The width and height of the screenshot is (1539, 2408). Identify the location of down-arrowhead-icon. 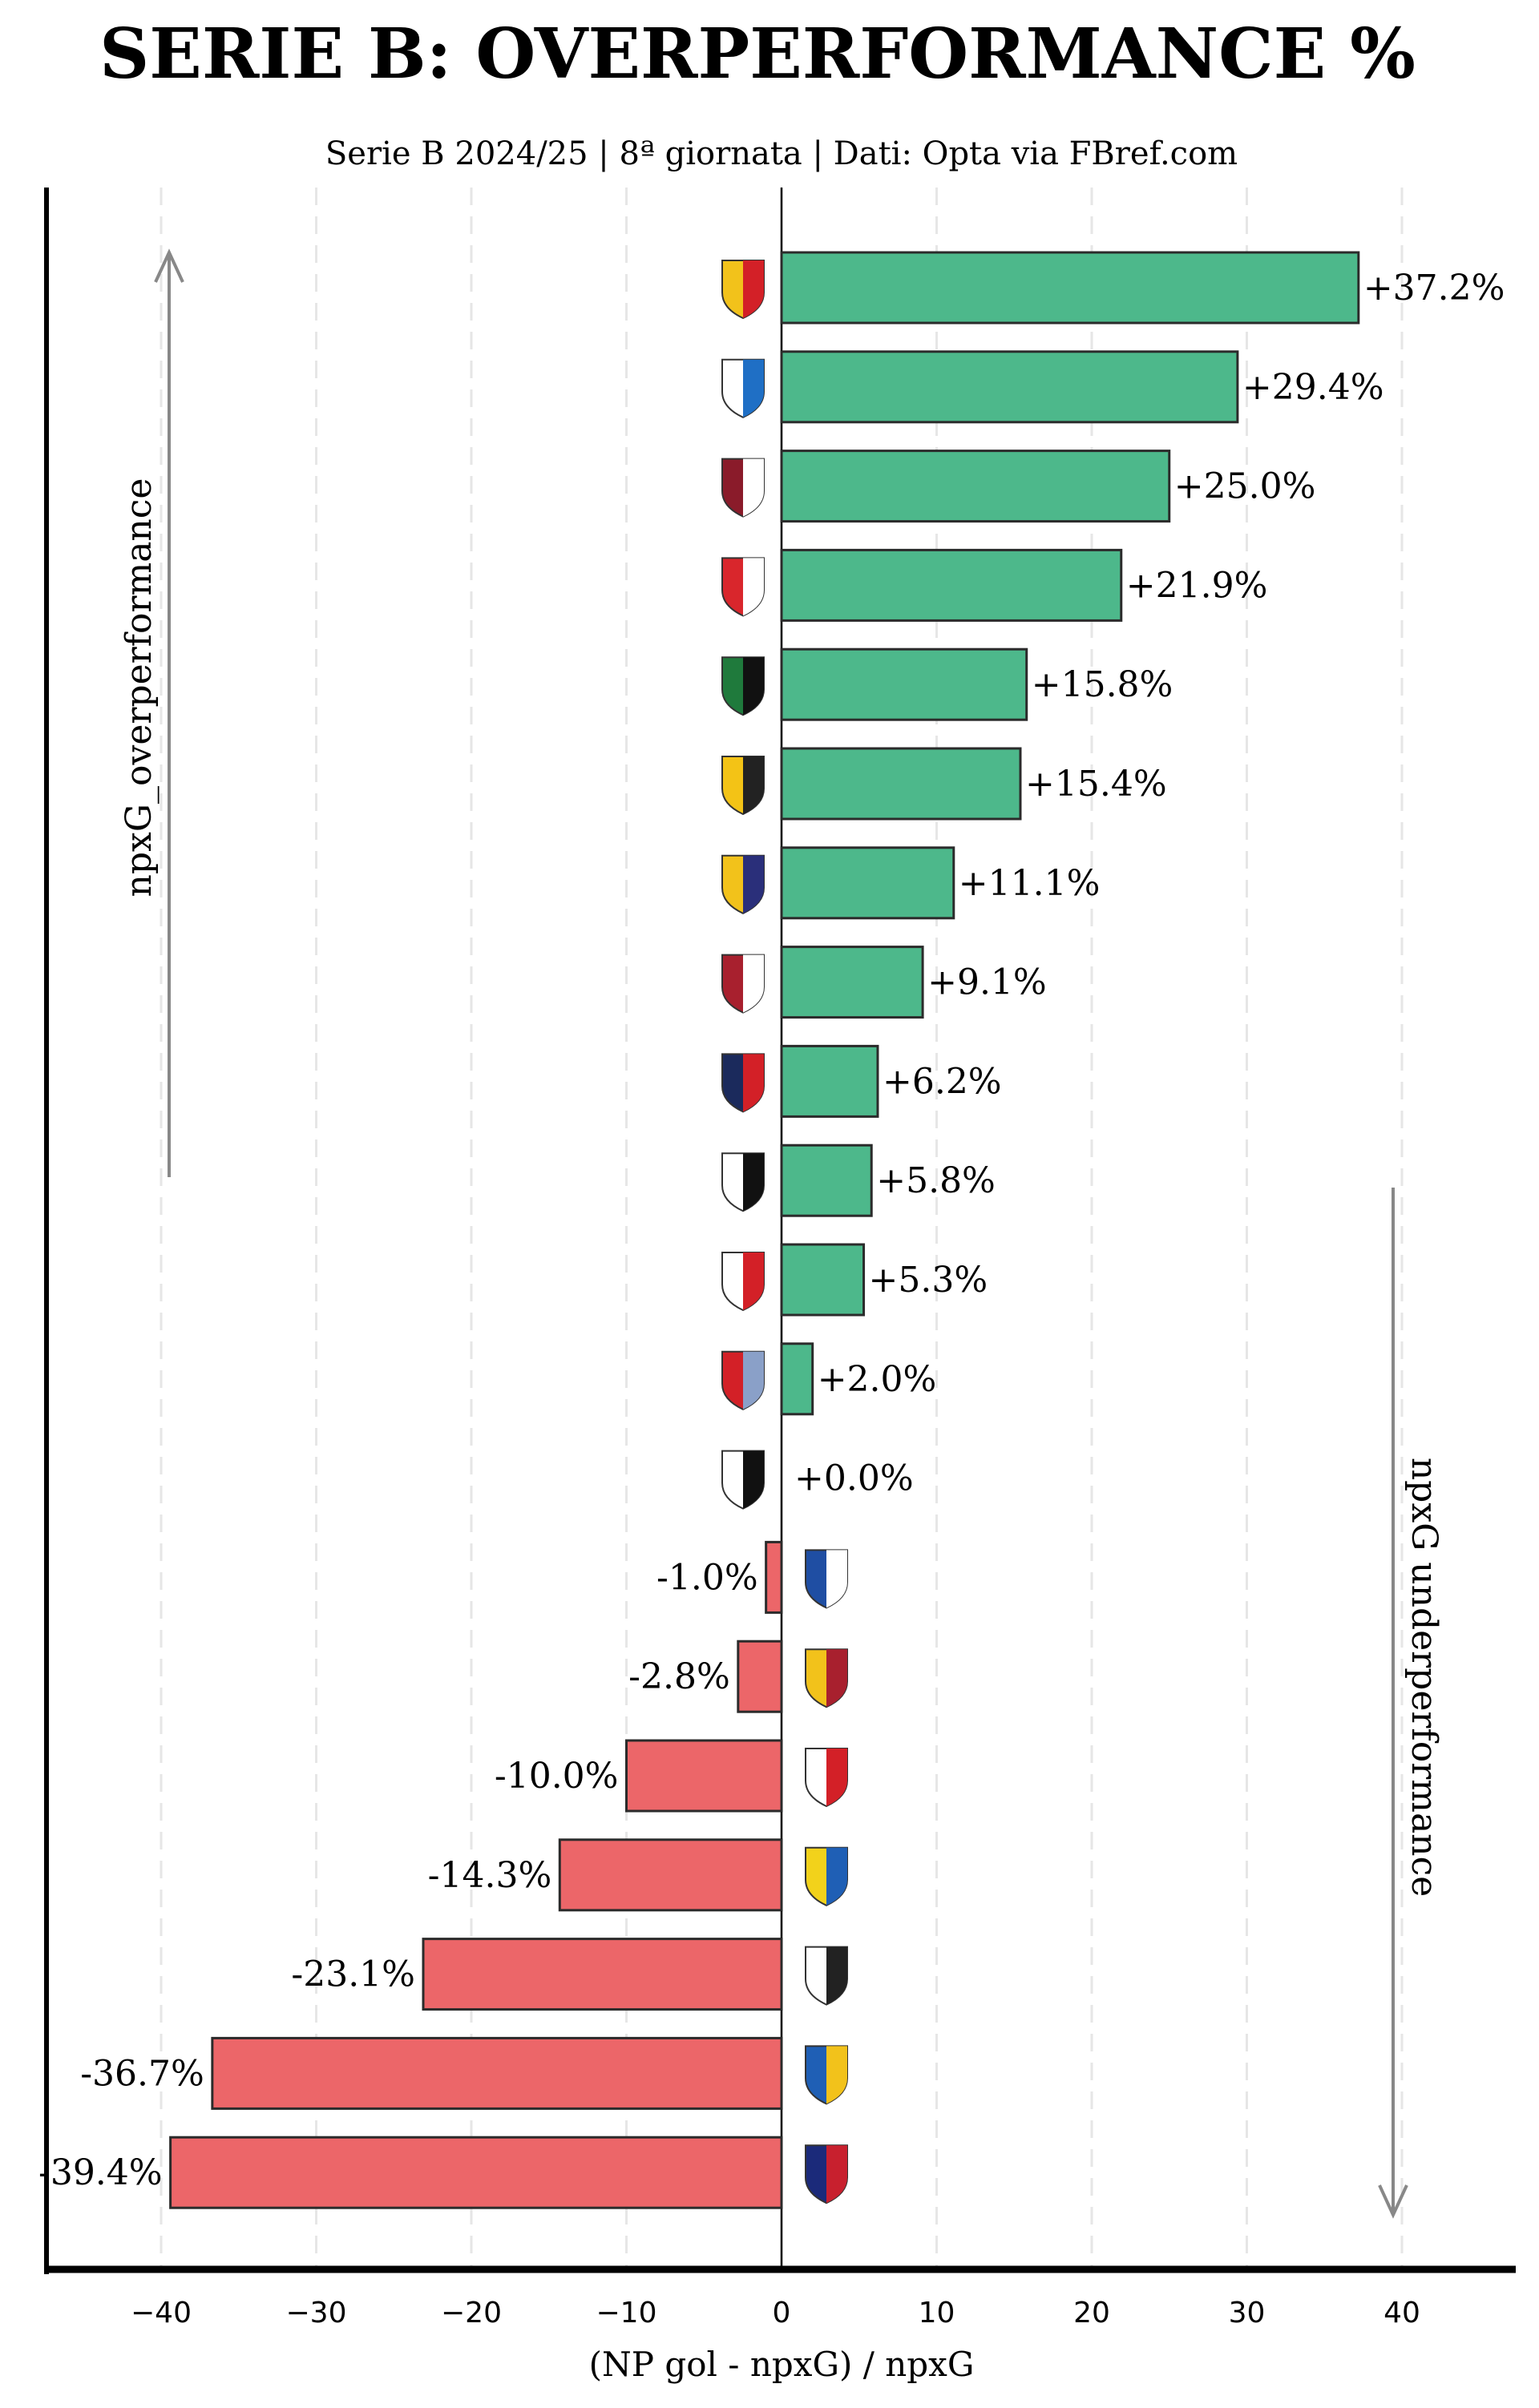
(1393, 2201).